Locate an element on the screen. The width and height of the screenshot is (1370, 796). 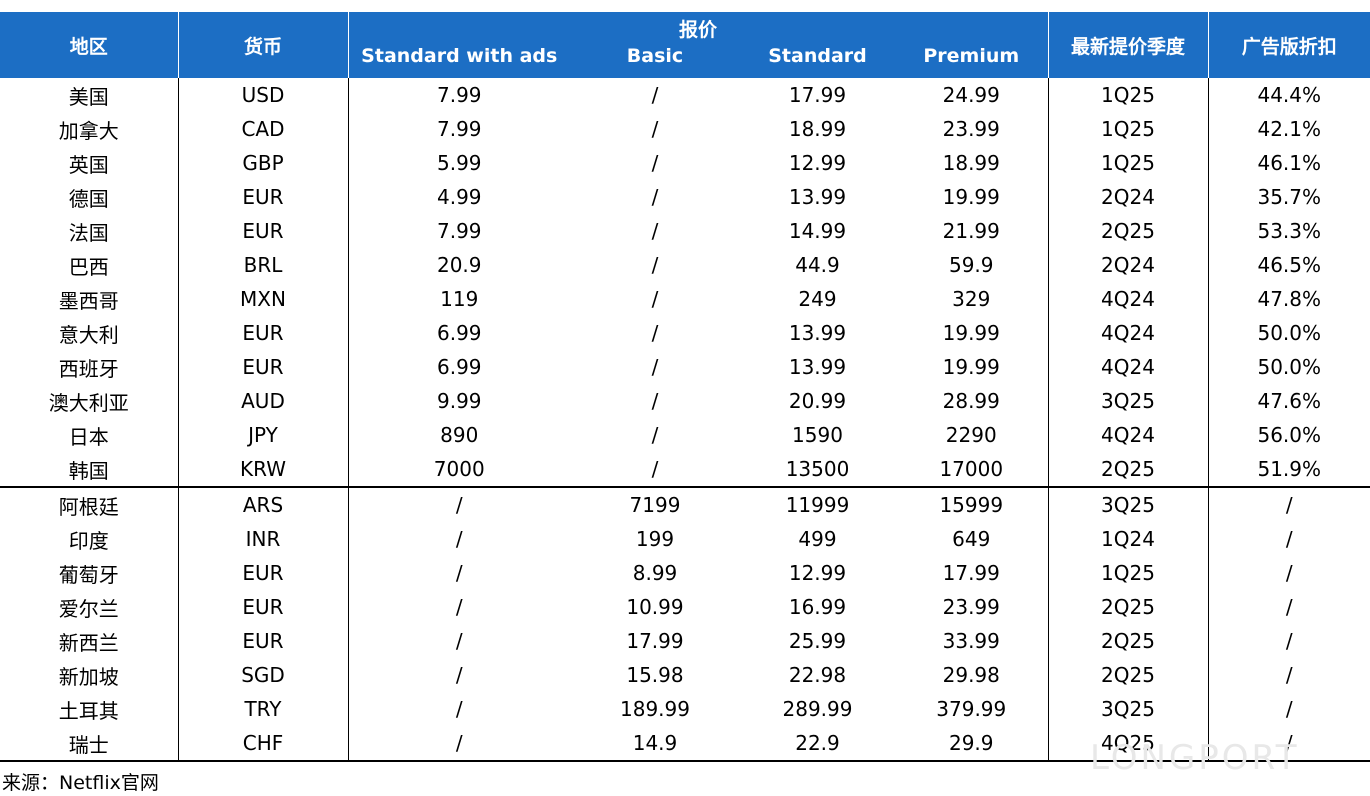
table-cell: 13.99 is located at coordinates (817, 197).